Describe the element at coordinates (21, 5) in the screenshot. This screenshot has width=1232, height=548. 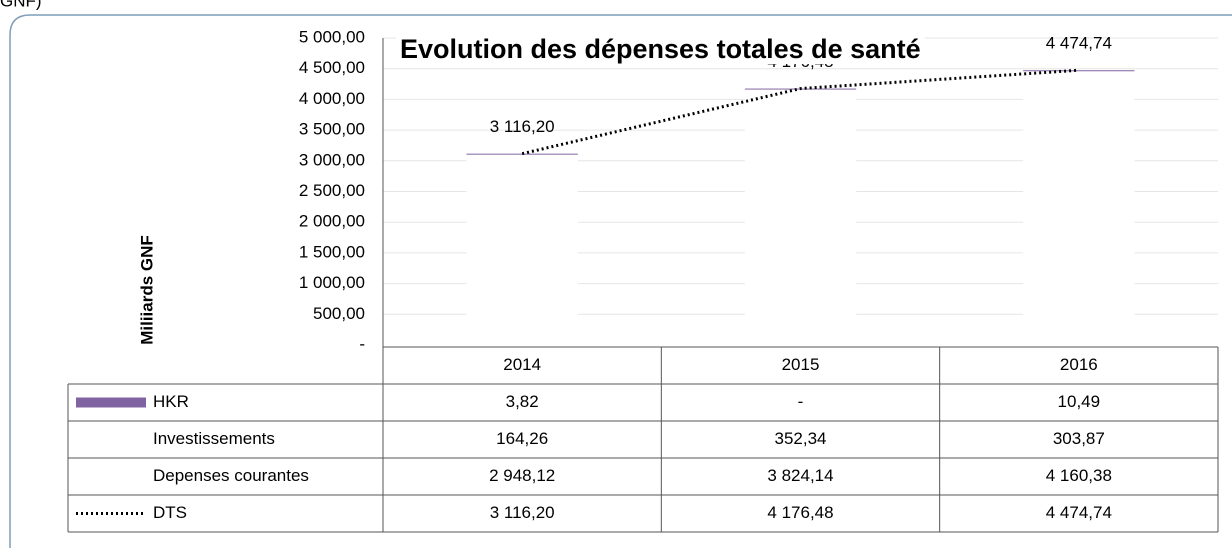
I see `caption: GNF)` at that location.